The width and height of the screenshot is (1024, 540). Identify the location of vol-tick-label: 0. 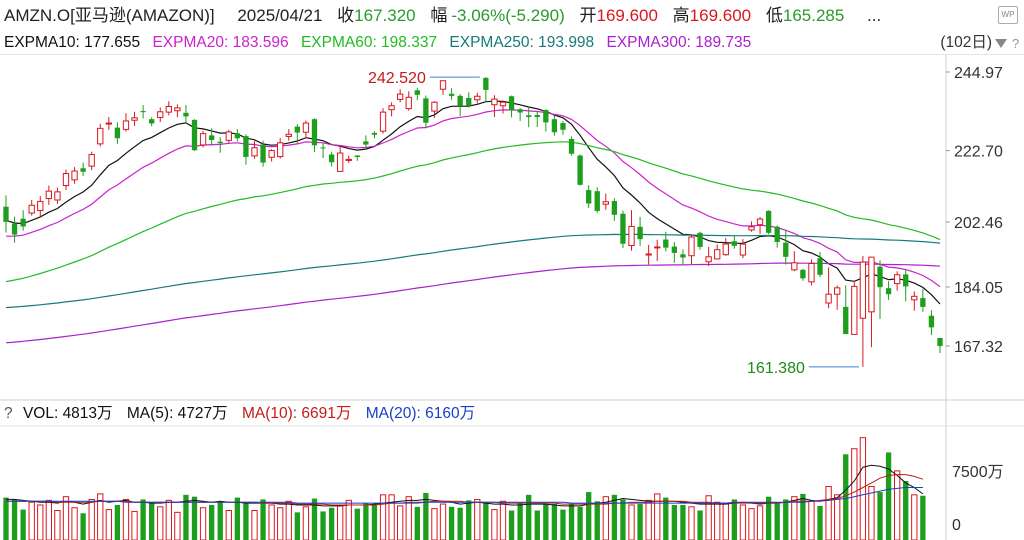
(956, 525).